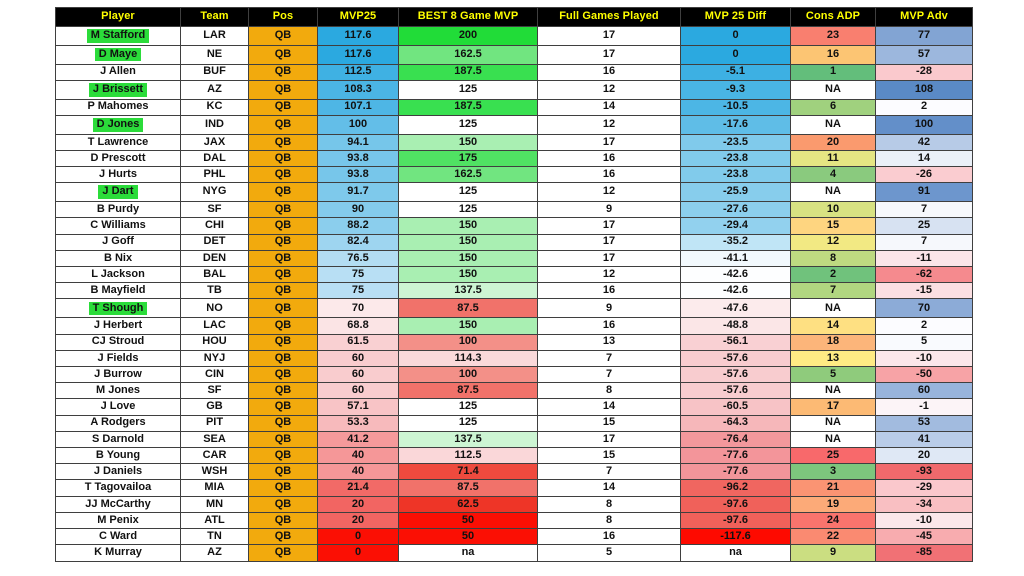 The height and width of the screenshot is (576, 1024). I want to click on cell-mvp25: 20, so click(358, 520).